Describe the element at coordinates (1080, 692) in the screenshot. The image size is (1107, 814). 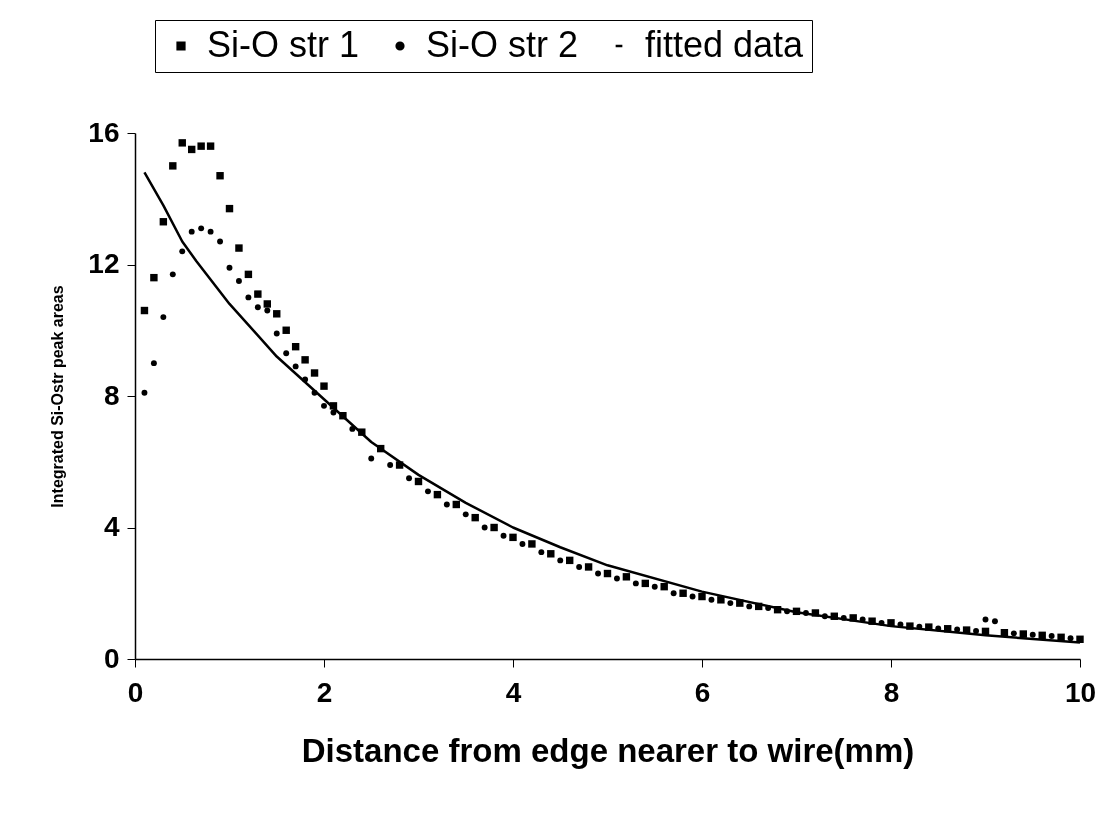
I see `x-tick-label: 10` at that location.